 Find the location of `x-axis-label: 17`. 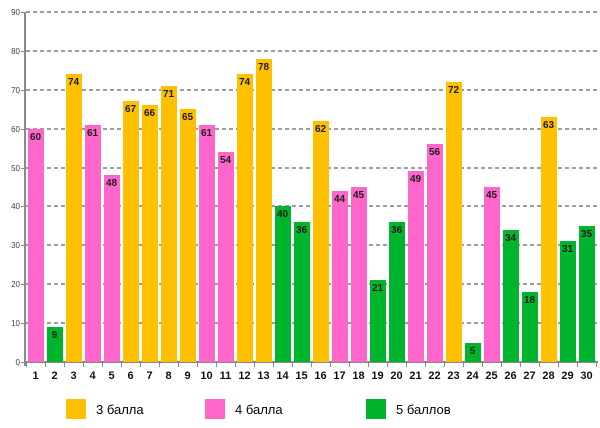

x-axis-label: 17 is located at coordinates (339, 376).